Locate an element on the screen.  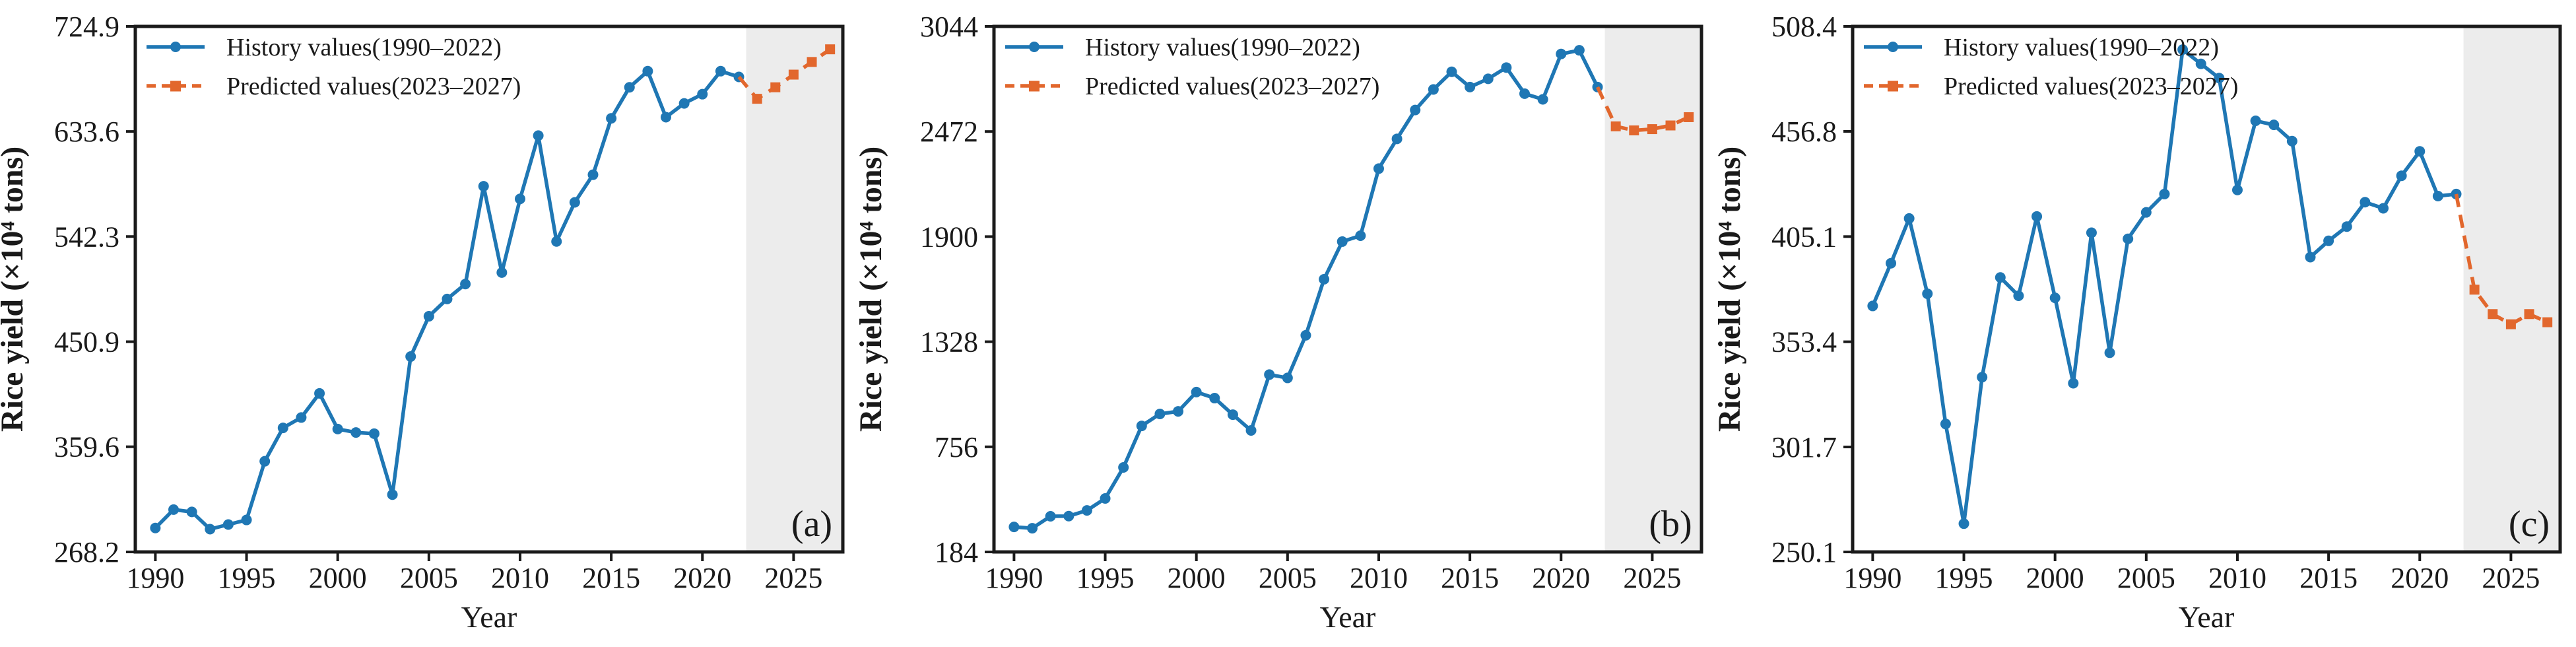
y-axis-tick-label: 756 is located at coordinates (956, 447).